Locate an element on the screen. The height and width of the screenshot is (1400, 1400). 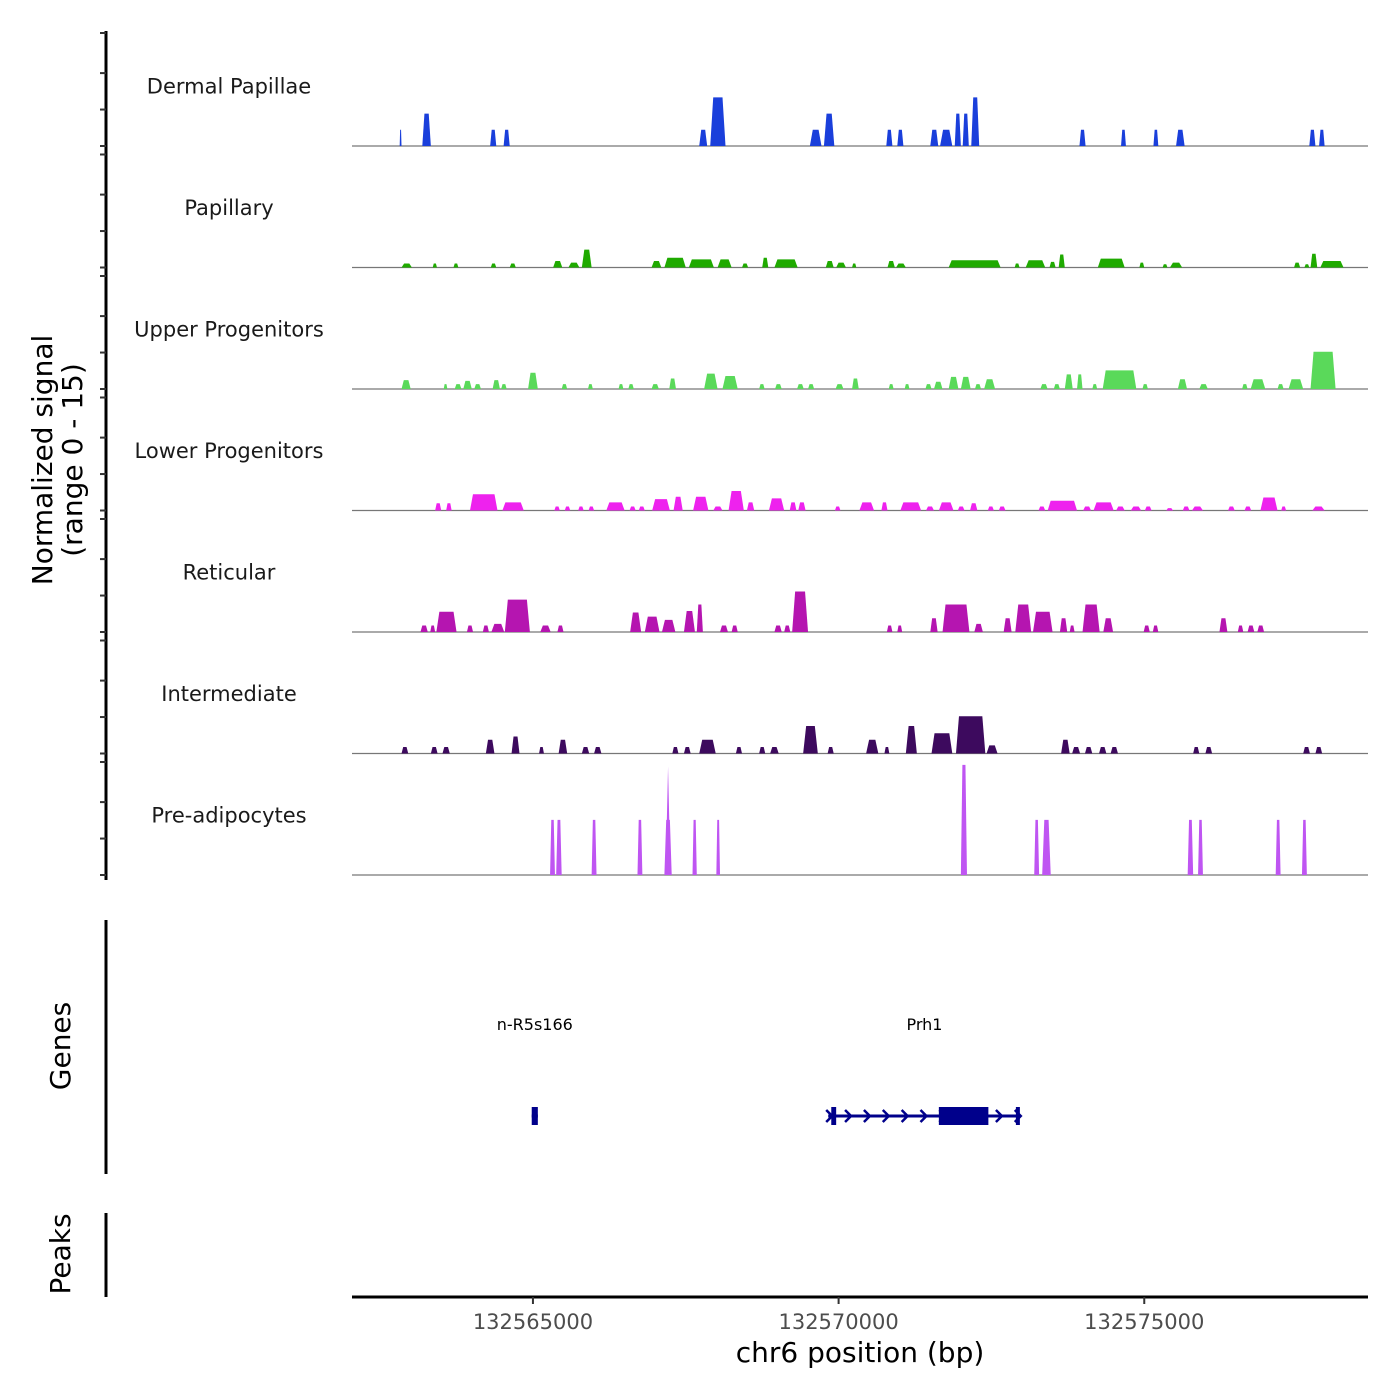
track-dermal-papillae is located at coordinates (860, 122).